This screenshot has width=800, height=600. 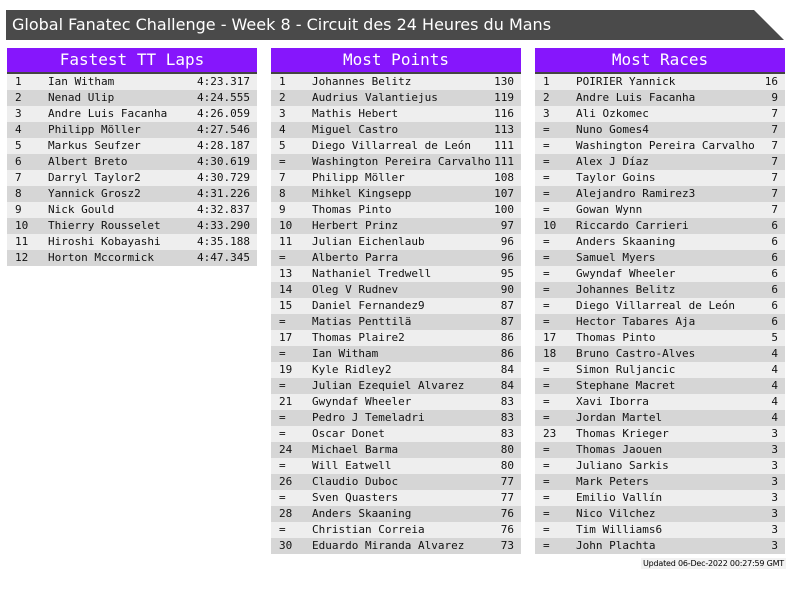 I want to click on driver-name-cell: Johannes Belitz, so click(x=626, y=289).